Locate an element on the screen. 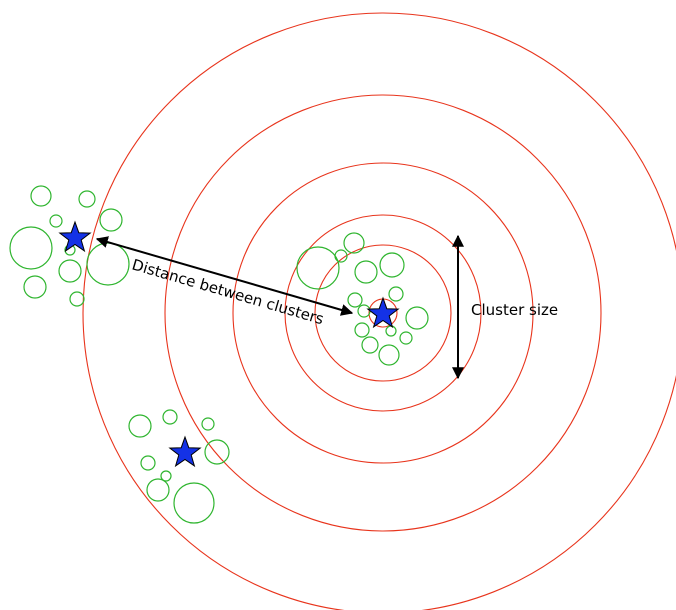 The width and height of the screenshot is (676, 610). bottom-cluster is located at coordinates (179, 466).